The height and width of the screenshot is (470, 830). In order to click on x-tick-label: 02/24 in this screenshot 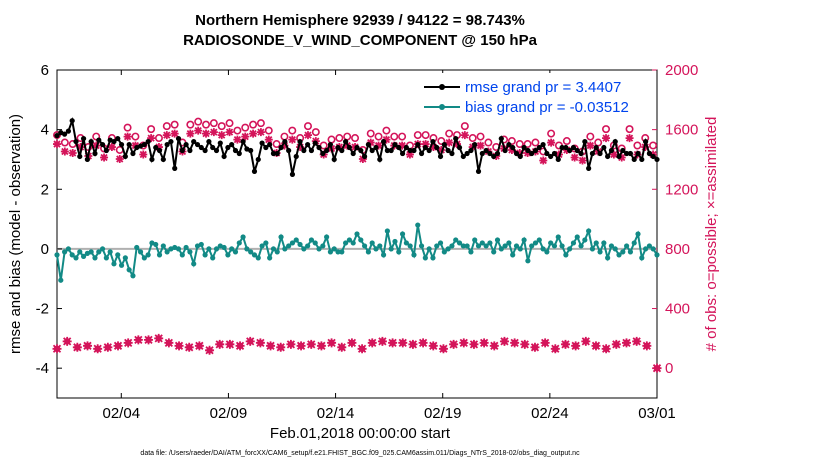, I will do `click(550, 413)`.